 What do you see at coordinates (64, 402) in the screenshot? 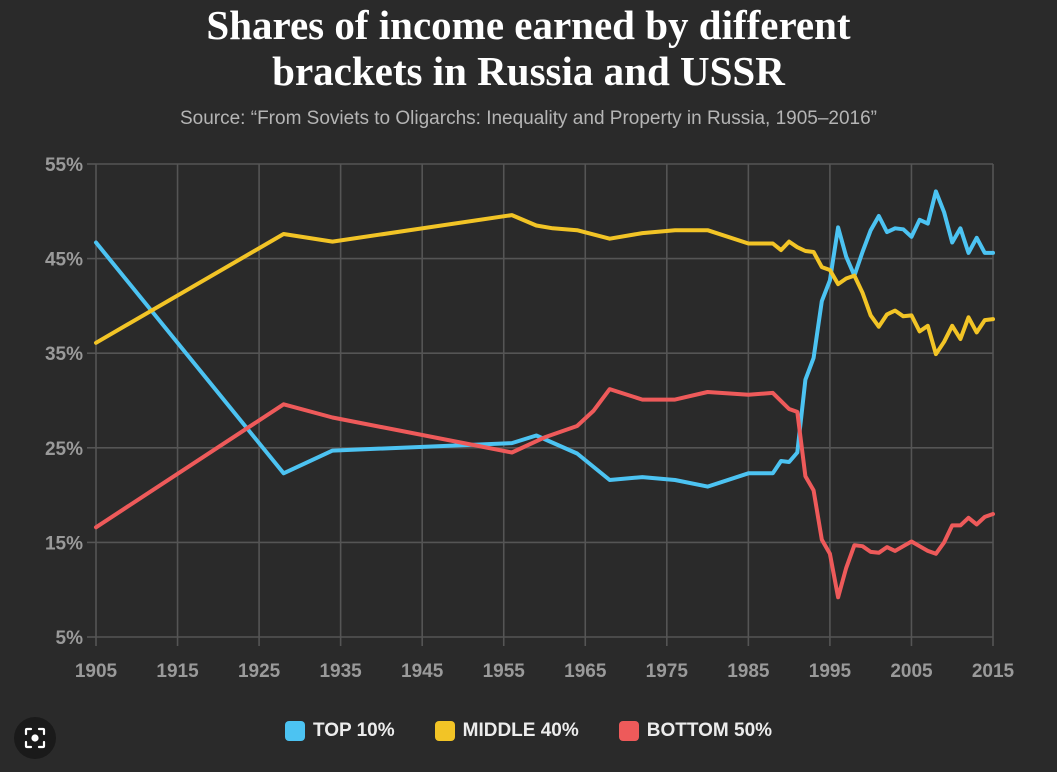
I see `y-axis-ticks: 5% 15% 25% 35% 45% 55%` at bounding box center [64, 402].